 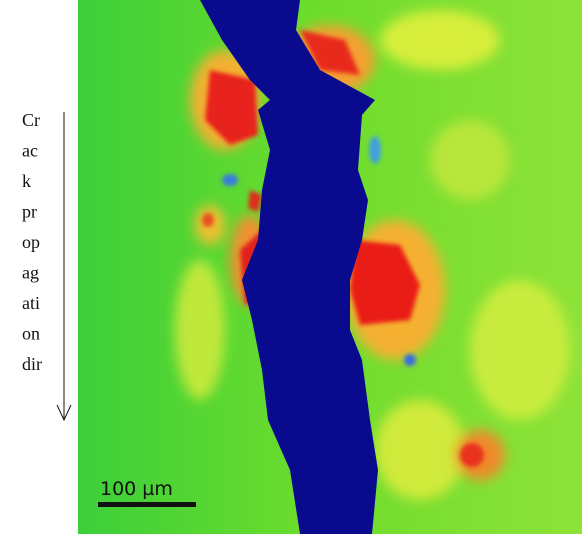 I want to click on scale-bar-label: 100 µm, so click(x=136, y=489).